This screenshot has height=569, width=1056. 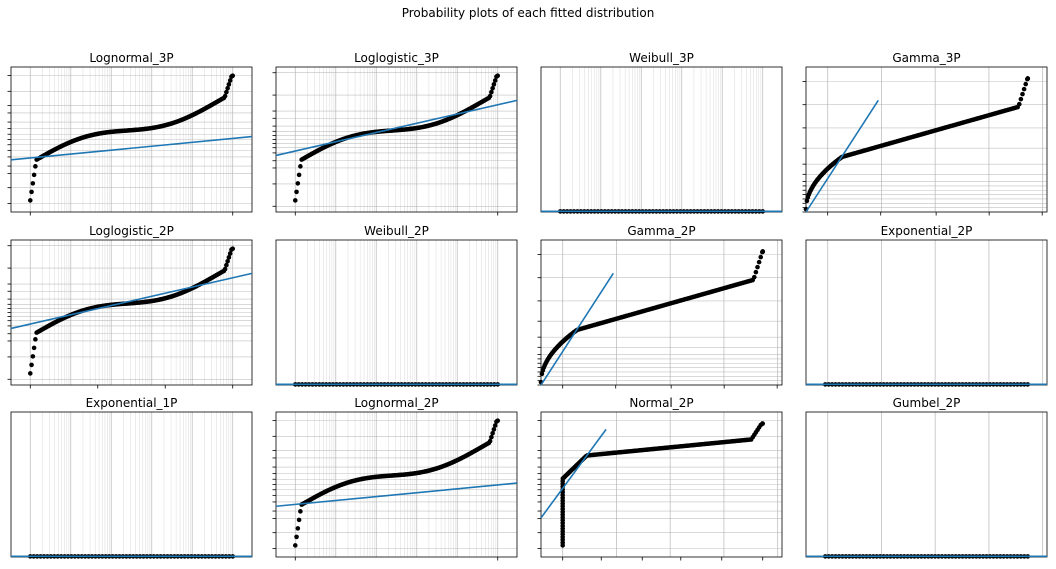 I want to click on panel: Loglogistic_3P, so click(x=395, y=133).